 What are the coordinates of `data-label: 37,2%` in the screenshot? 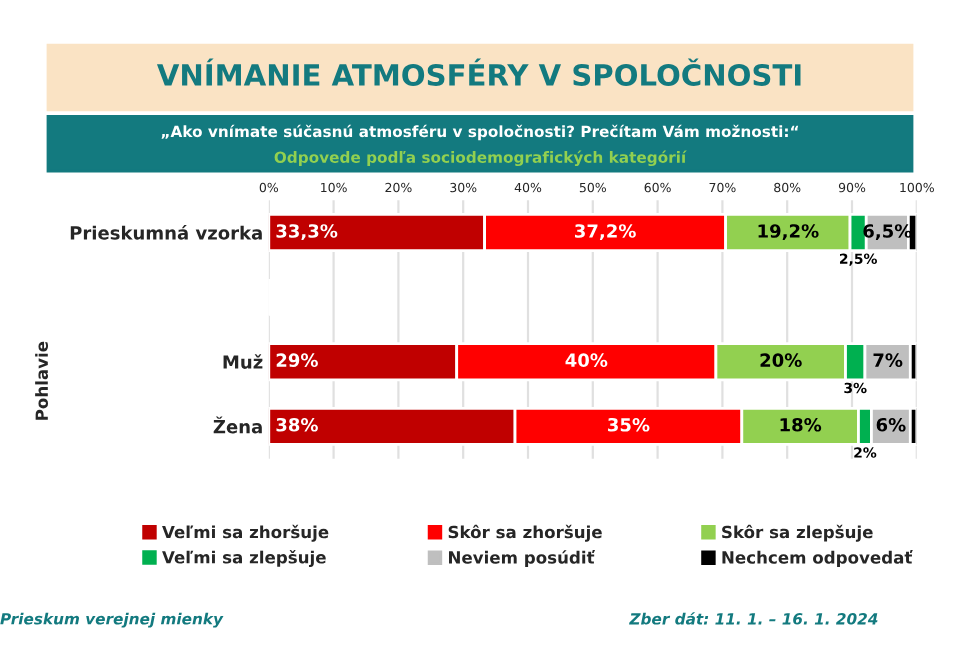 It's located at (605, 232).